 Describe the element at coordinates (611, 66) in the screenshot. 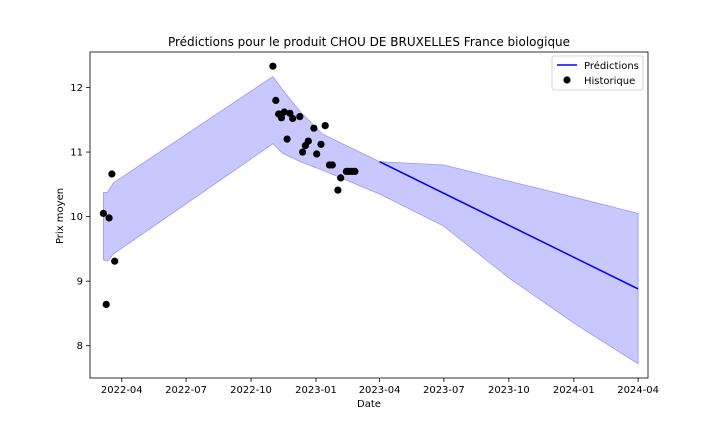

I see `legend-label-predictions: Prédictions` at that location.